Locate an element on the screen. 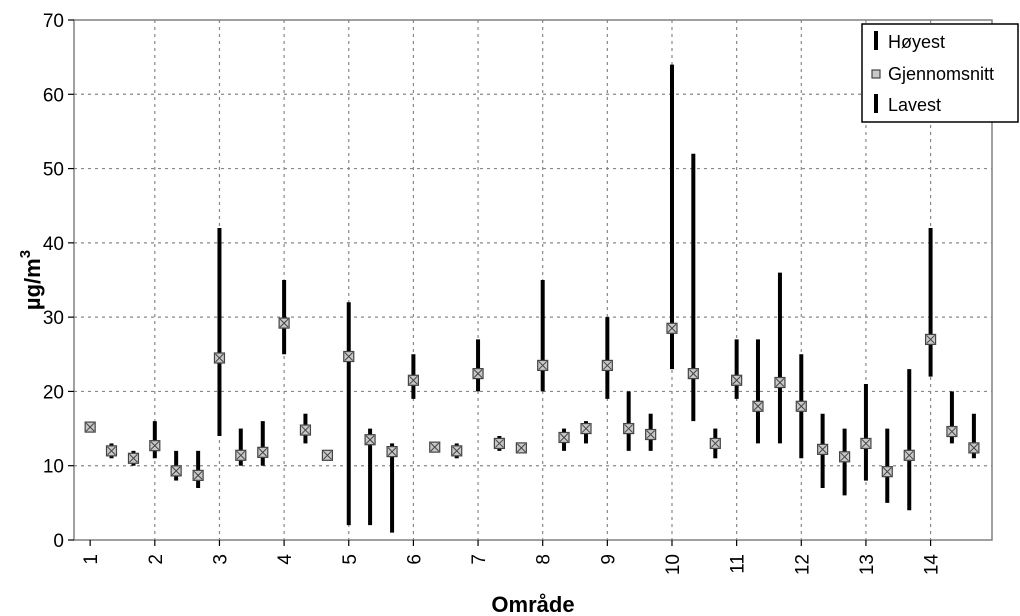  y-axis-title: µg/m3 is located at coordinates (31, 280).